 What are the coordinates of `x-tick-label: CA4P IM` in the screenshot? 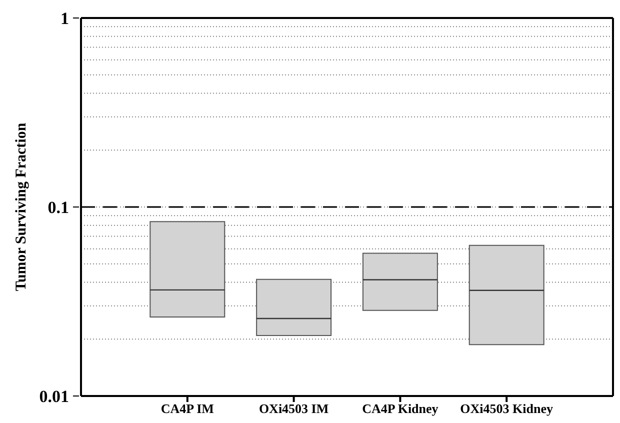 It's located at (187, 408).